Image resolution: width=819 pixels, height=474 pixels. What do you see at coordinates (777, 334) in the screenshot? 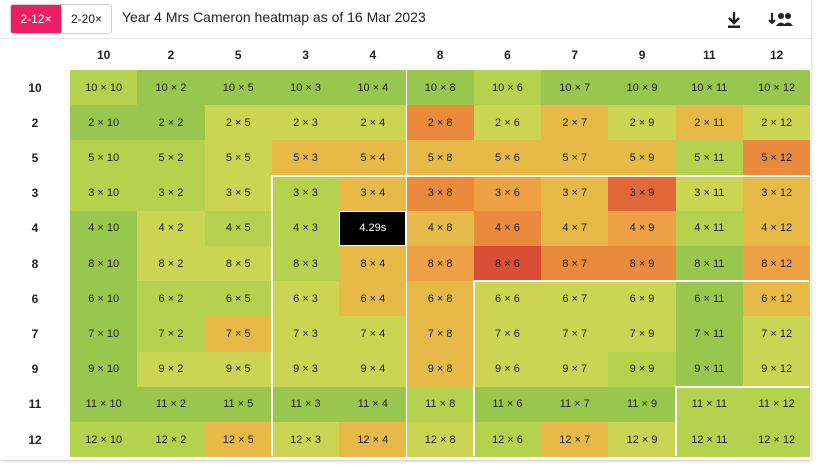
I see `heatmap-cell: 7 × 12` at bounding box center [777, 334].